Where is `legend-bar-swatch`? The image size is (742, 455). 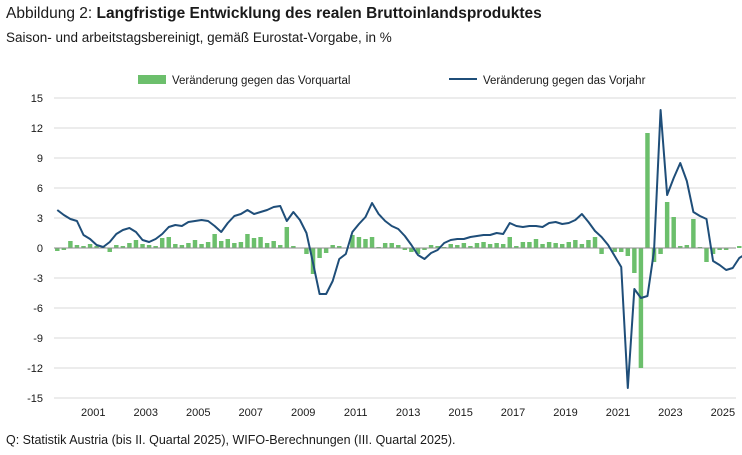
legend-bar-swatch is located at coordinates (152, 79).